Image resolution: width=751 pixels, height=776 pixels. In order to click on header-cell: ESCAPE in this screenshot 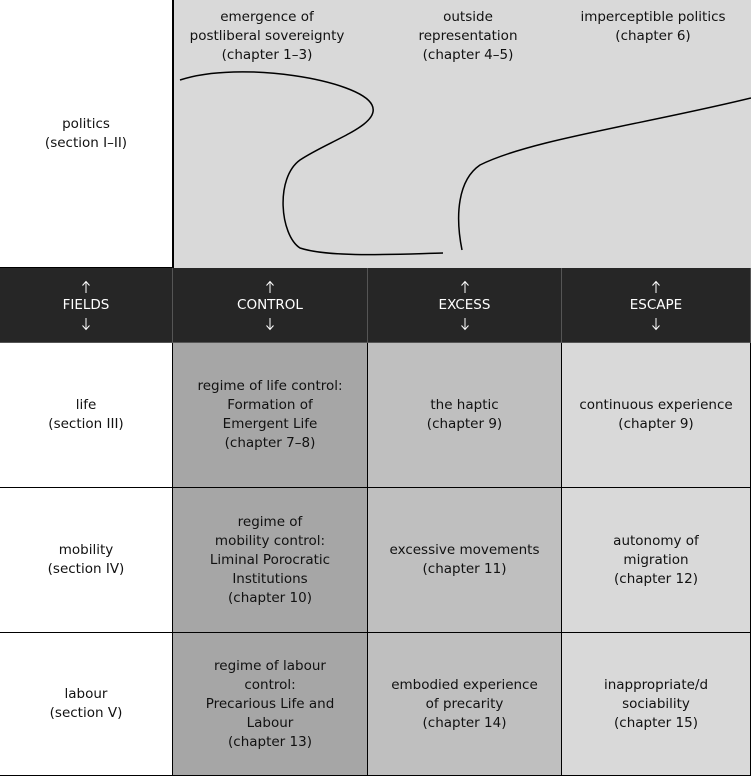, I will do `click(656, 305)`.